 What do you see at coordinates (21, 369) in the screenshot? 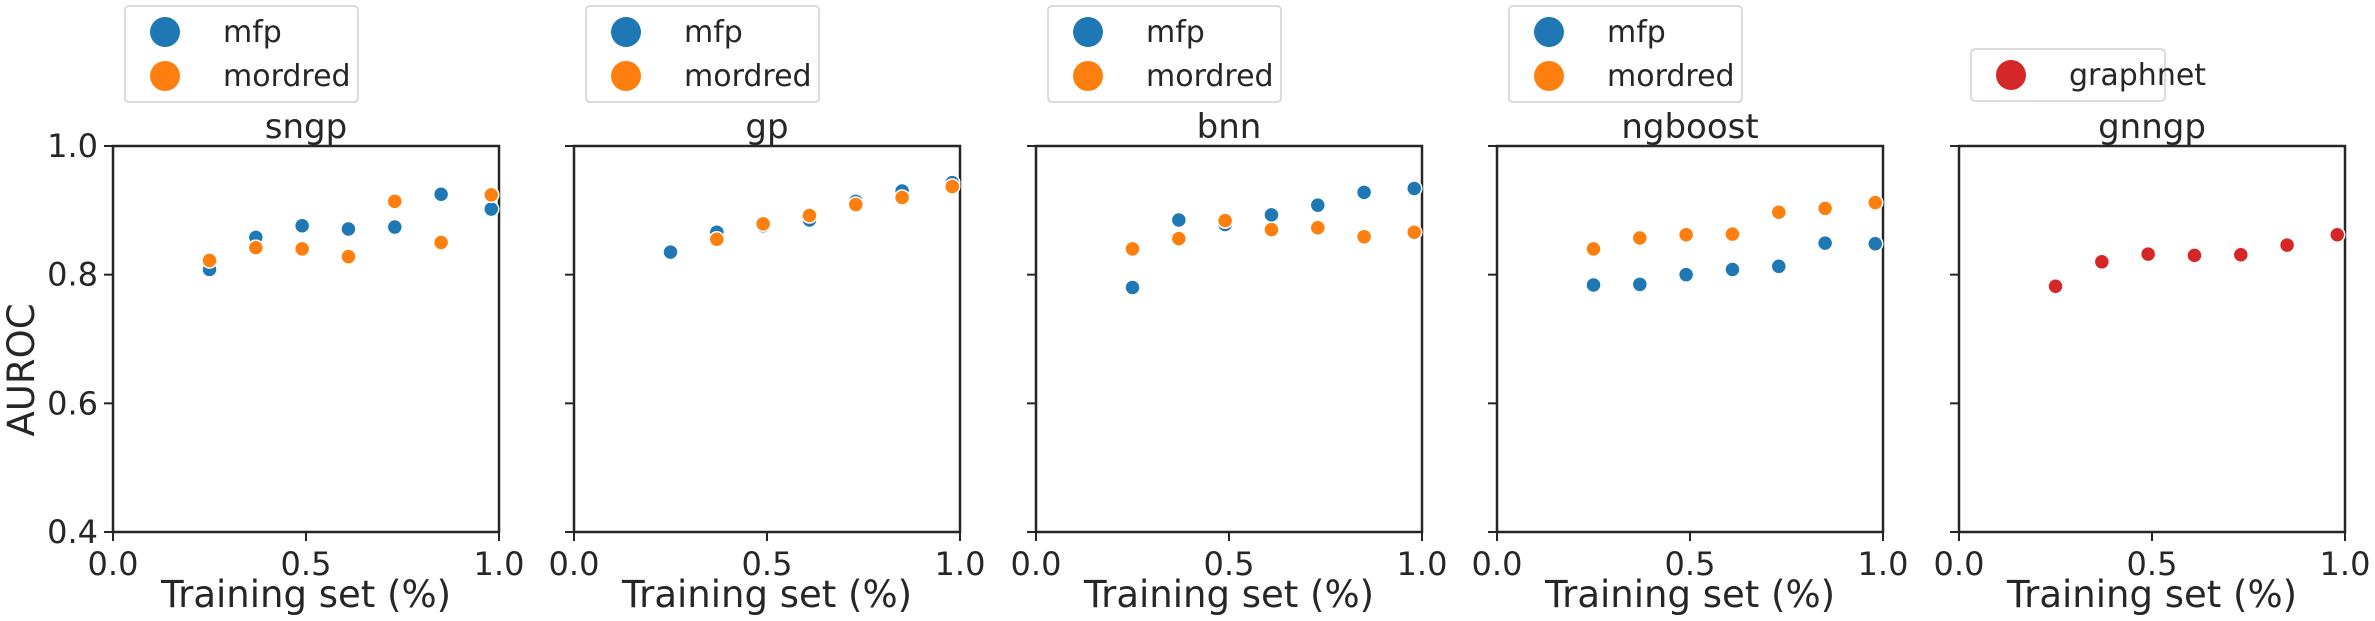
I see `y-axis-label: AUROC` at bounding box center [21, 369].